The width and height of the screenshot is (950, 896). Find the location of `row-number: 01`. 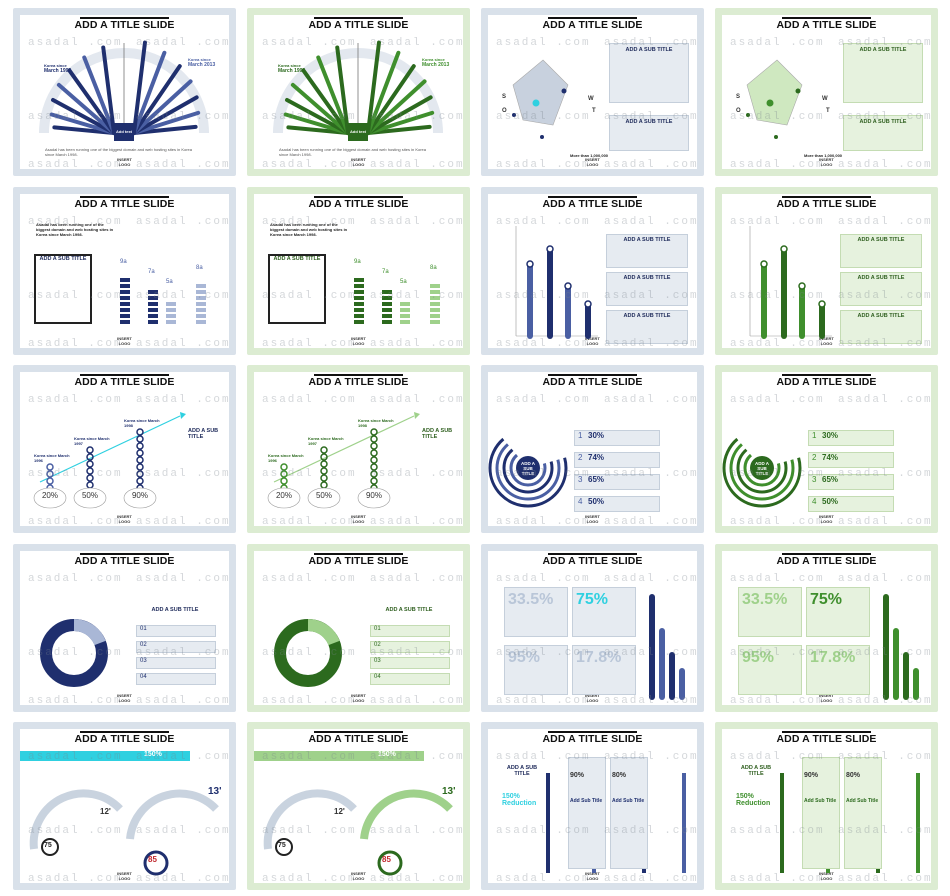

row-number: 01 is located at coordinates (143, 629).